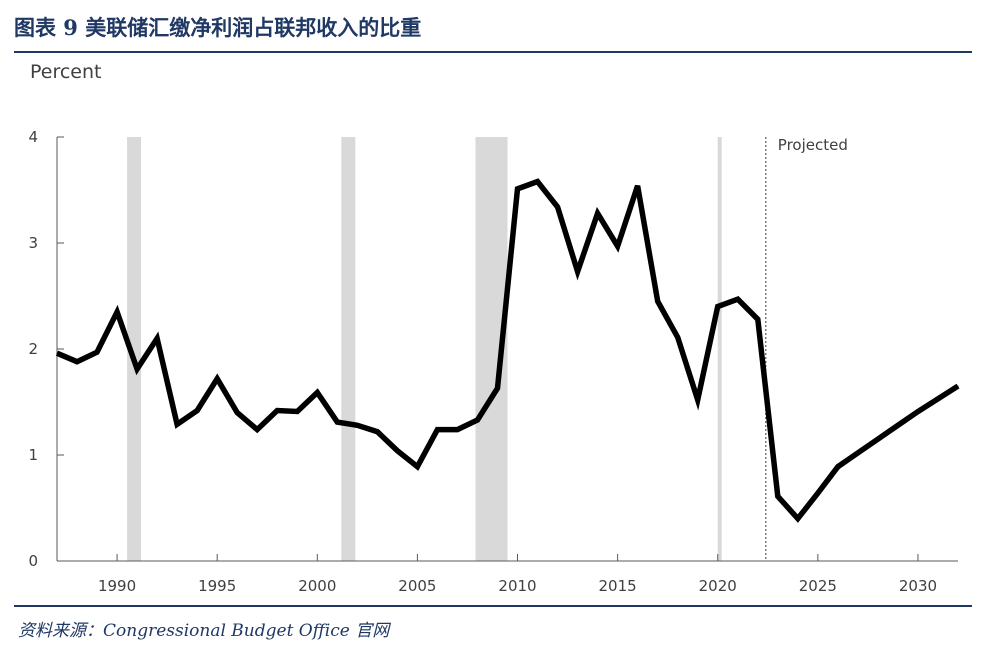  Describe the element at coordinates (33, 349) in the screenshot. I see `y-tick-label: 2` at that location.